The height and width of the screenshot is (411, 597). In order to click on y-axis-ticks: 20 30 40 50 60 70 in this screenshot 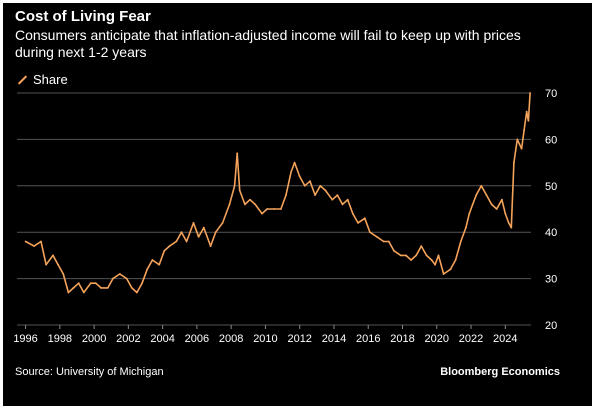, I will do `click(551, 210)`.